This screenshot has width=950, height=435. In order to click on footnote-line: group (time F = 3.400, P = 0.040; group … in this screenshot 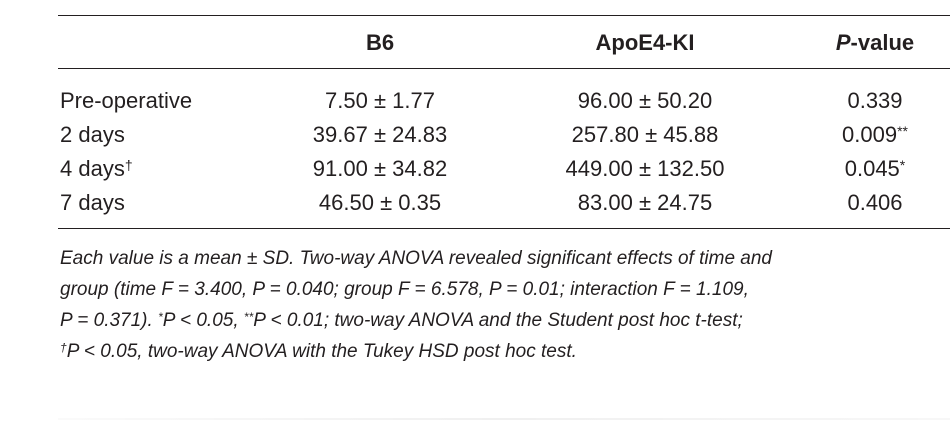, I will do `click(404, 289)`.